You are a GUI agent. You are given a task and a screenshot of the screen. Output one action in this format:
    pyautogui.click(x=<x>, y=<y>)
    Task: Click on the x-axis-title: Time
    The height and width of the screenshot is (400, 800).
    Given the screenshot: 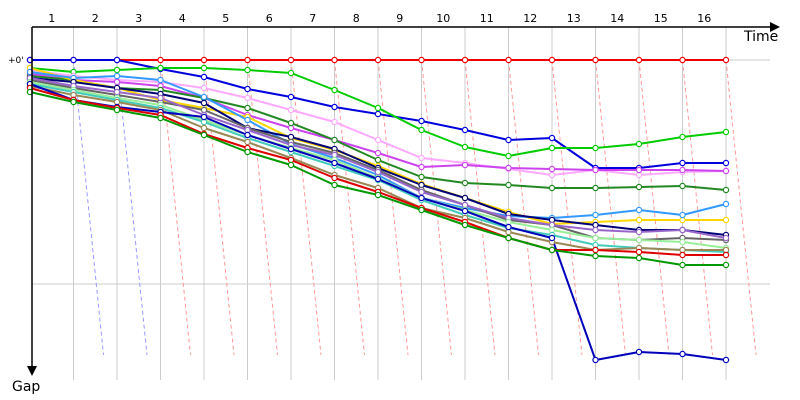 What is the action you would take?
    pyautogui.click(x=760, y=37)
    